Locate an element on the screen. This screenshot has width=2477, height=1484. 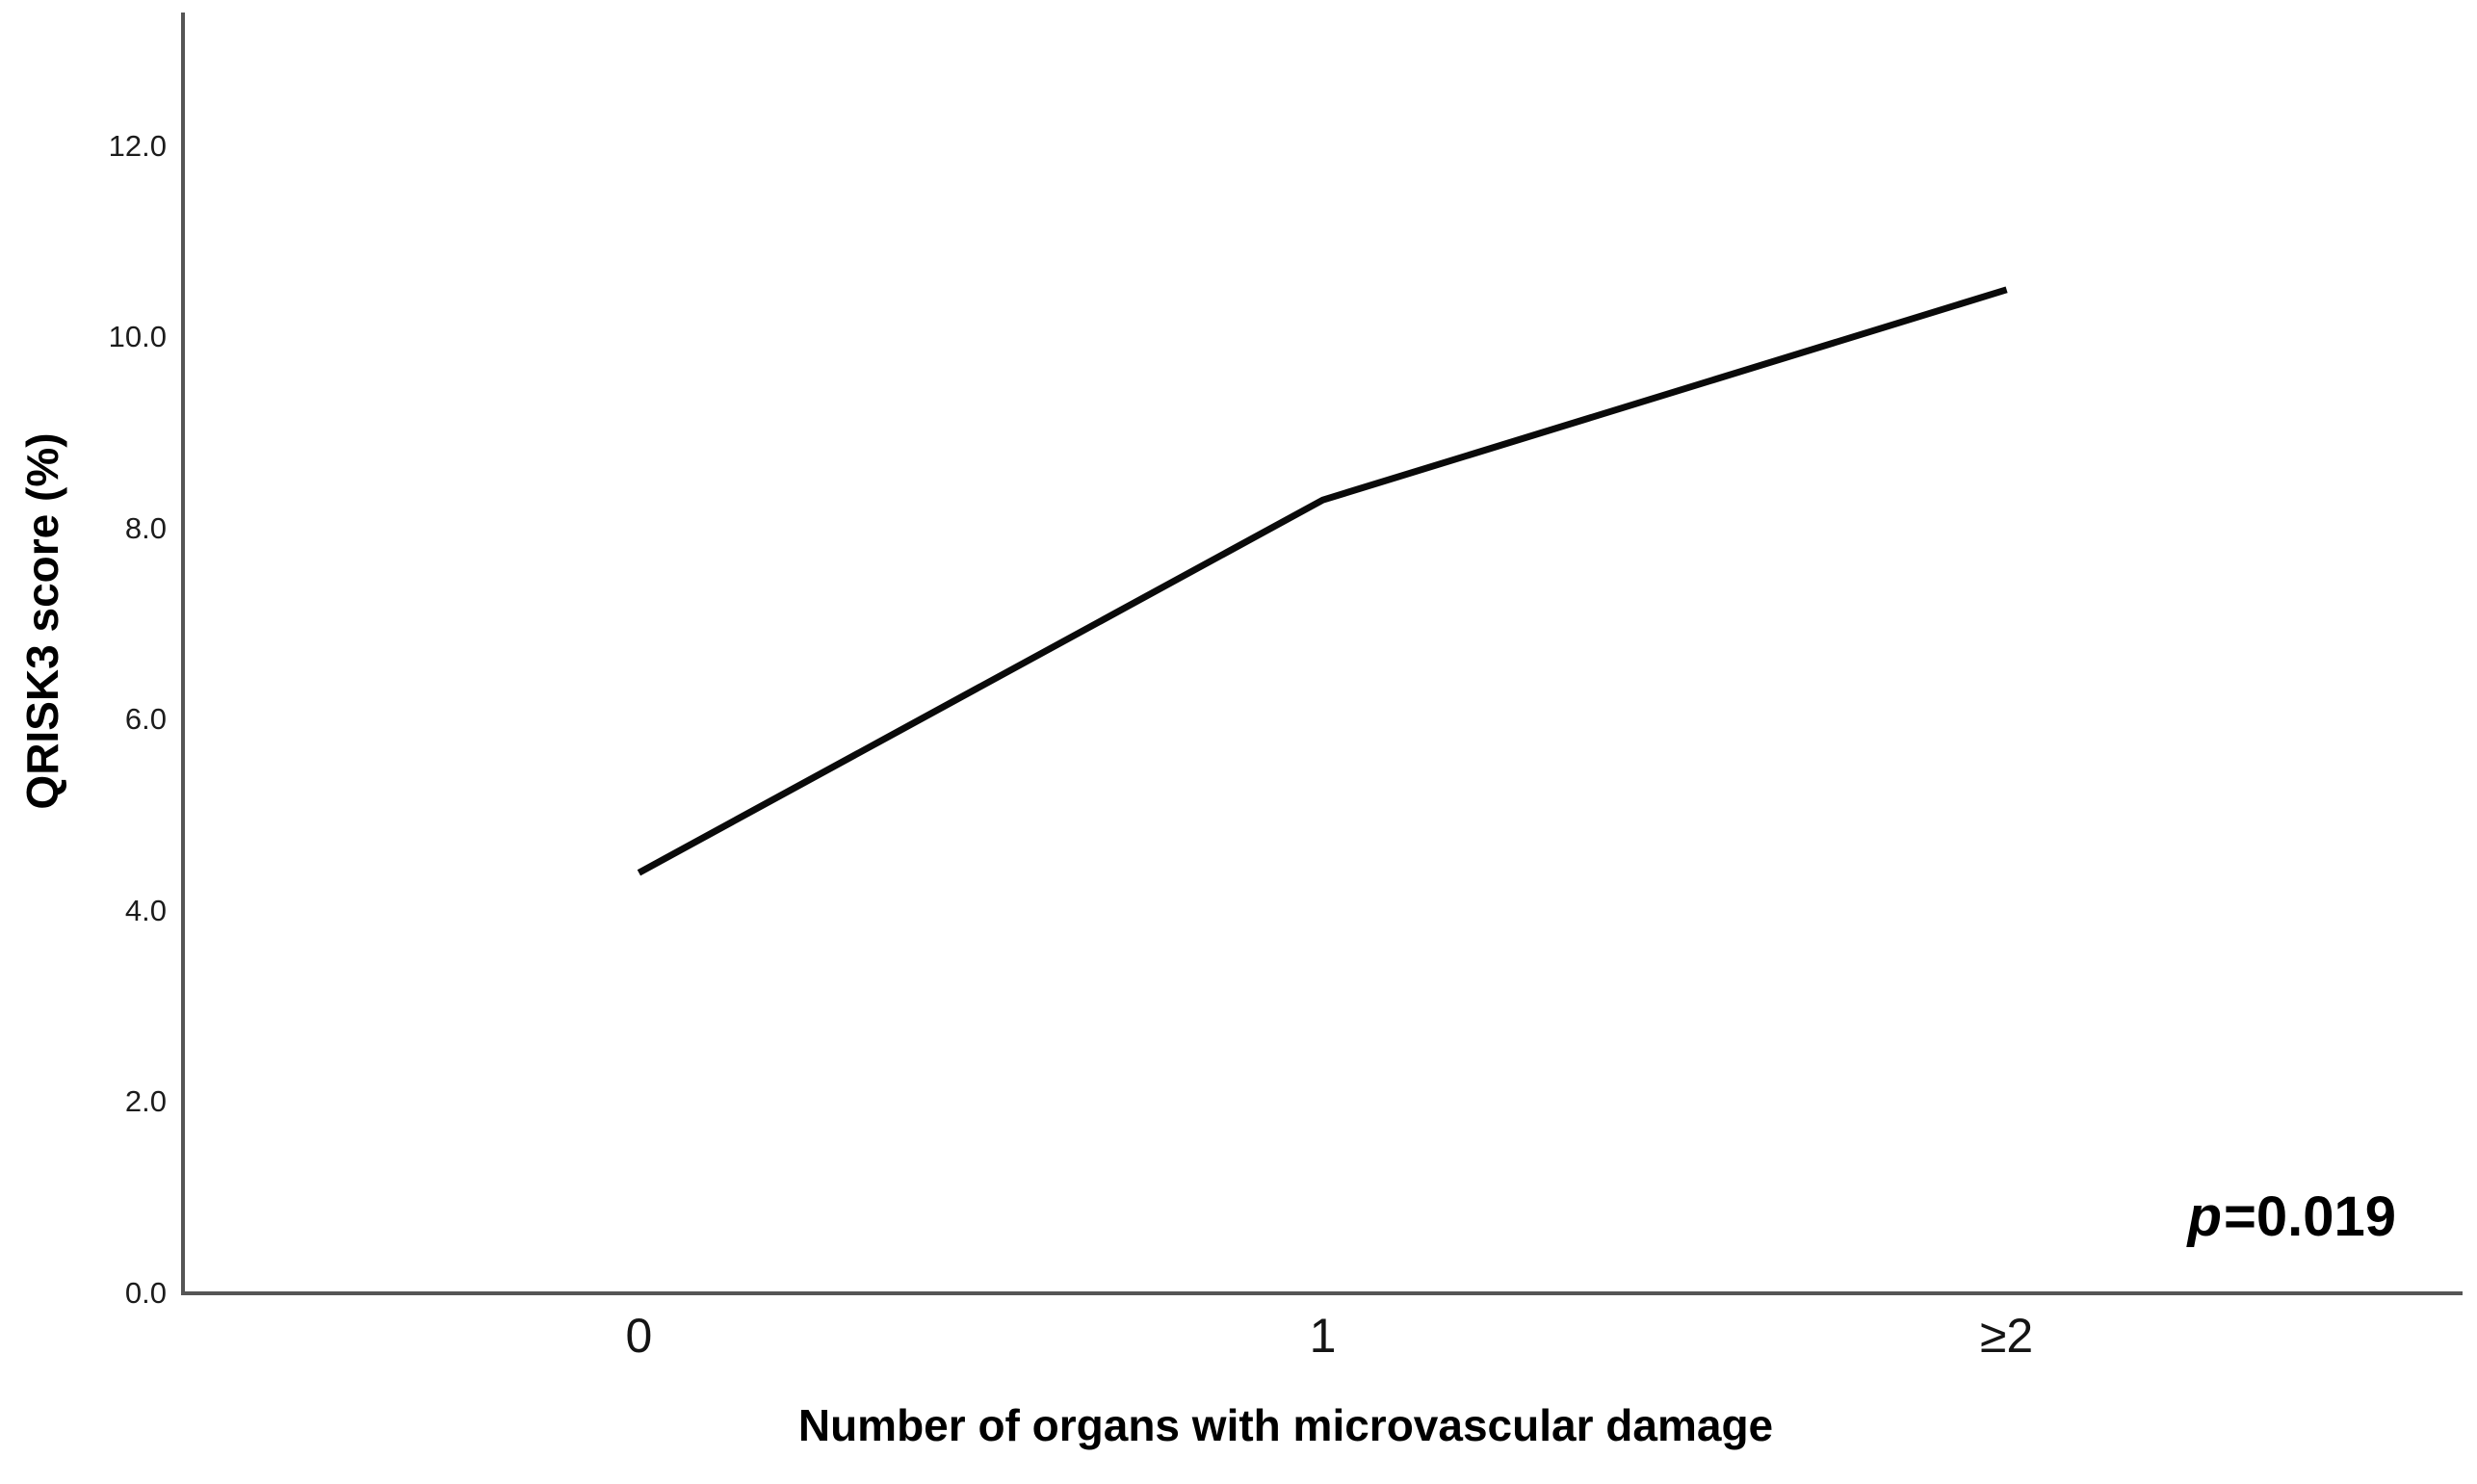
p-value-annotation: p=0.019 is located at coordinates (2292, 1217).